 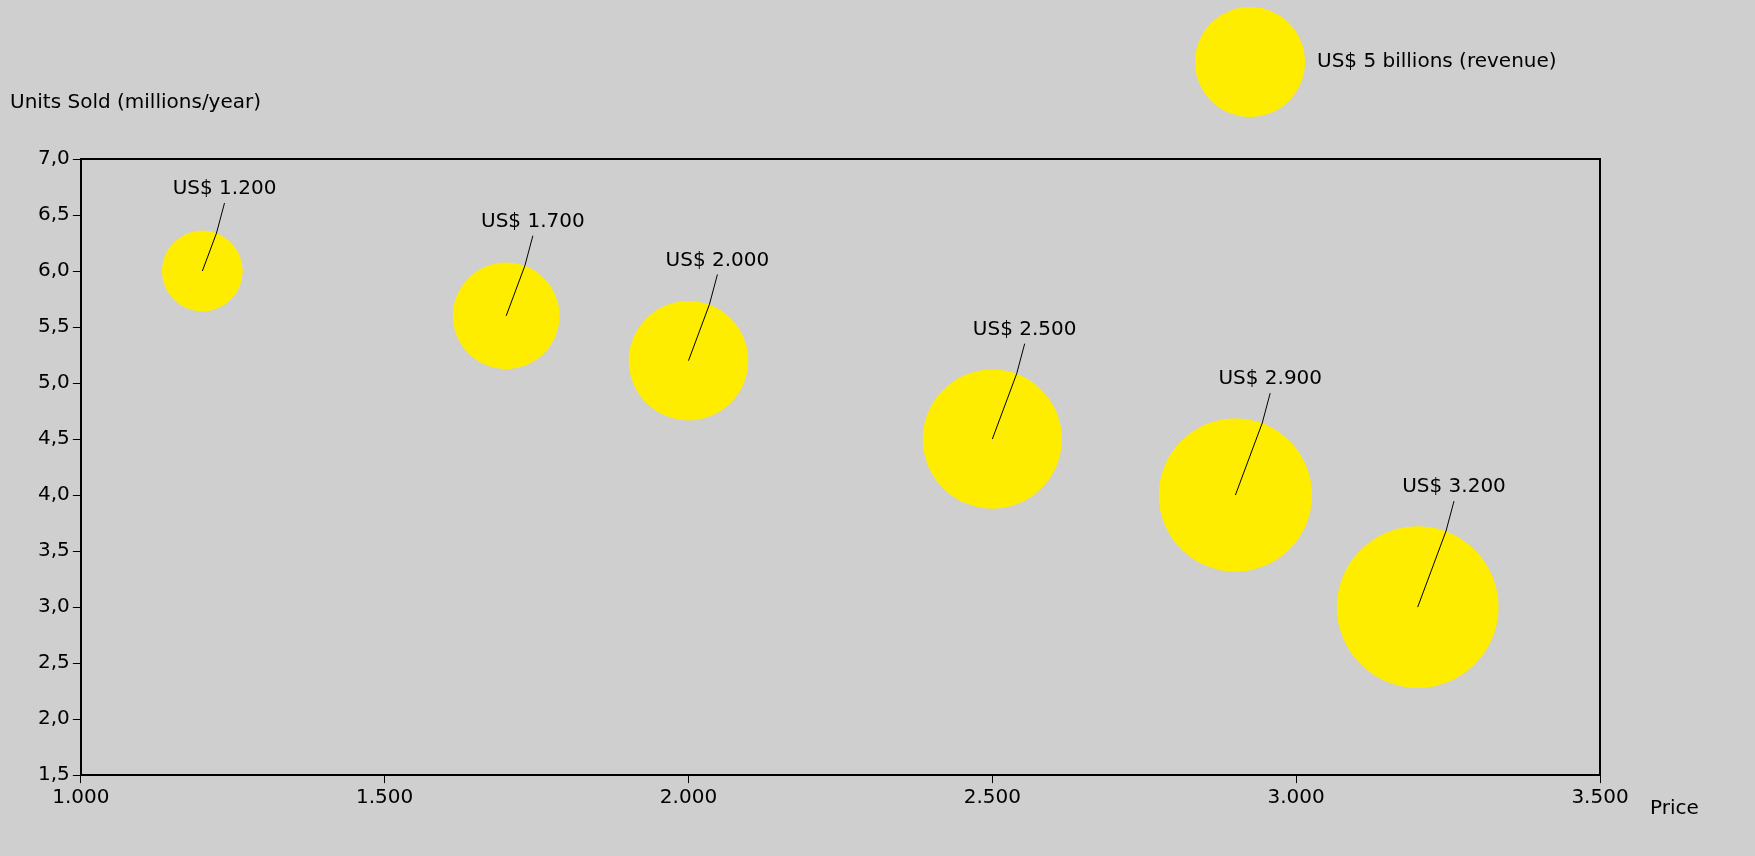 I want to click on x-tick-label: 2.000, so click(x=688, y=796).